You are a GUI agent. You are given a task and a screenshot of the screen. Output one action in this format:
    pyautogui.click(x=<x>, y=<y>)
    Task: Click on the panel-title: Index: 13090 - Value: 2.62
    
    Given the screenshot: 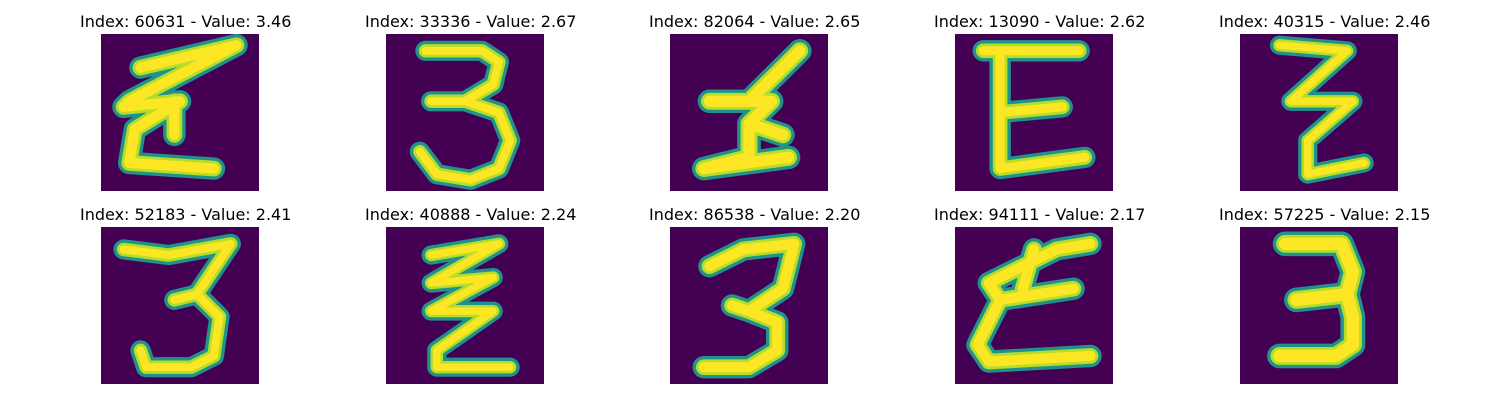 What is the action you would take?
    pyautogui.click(x=1040, y=21)
    